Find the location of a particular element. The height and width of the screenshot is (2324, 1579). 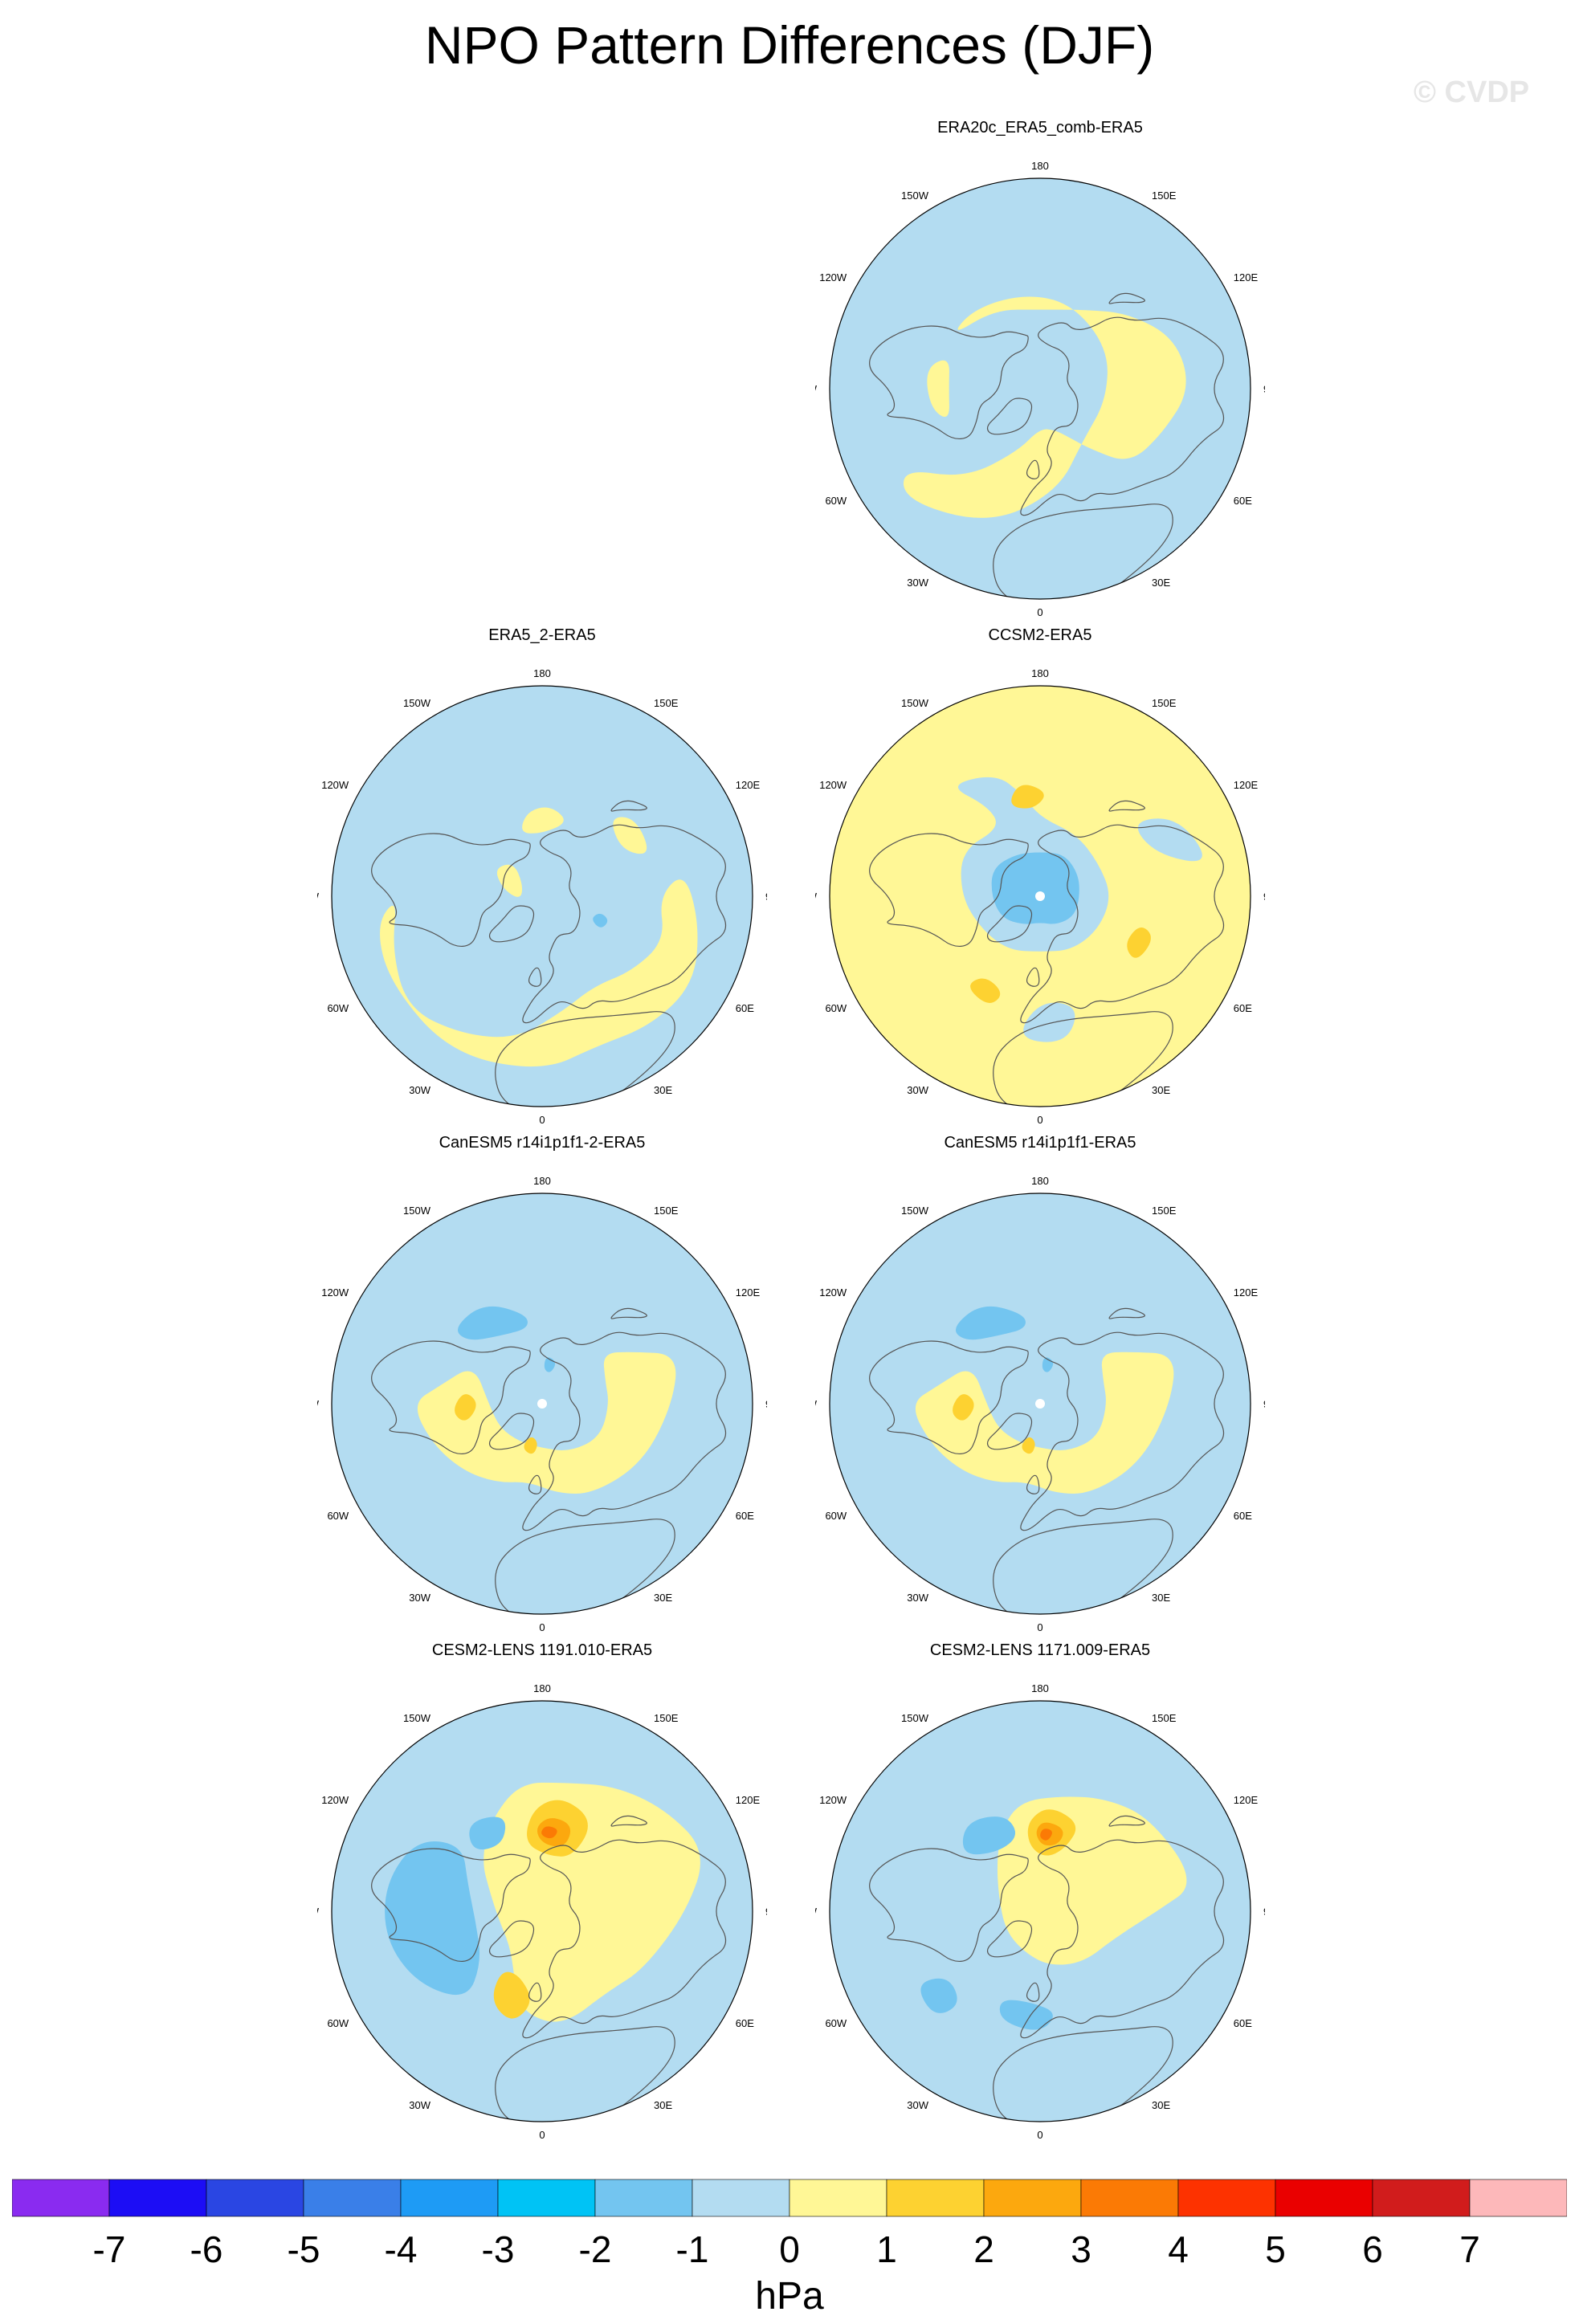

colorbar-tick-label: 7 is located at coordinates (1469, 2249).